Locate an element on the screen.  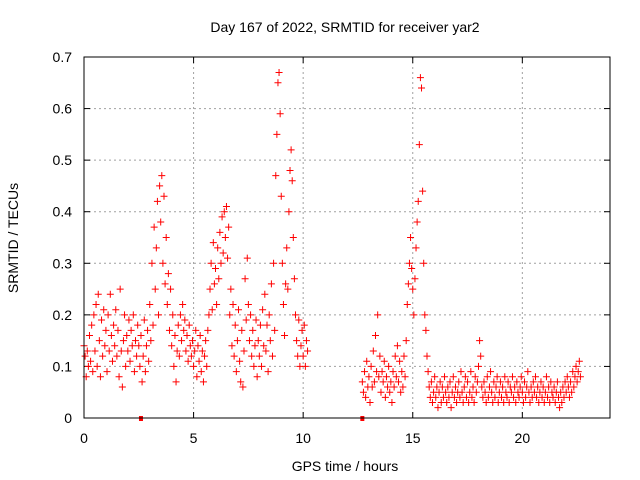
x-tick-label: 5 is located at coordinates (194, 438).